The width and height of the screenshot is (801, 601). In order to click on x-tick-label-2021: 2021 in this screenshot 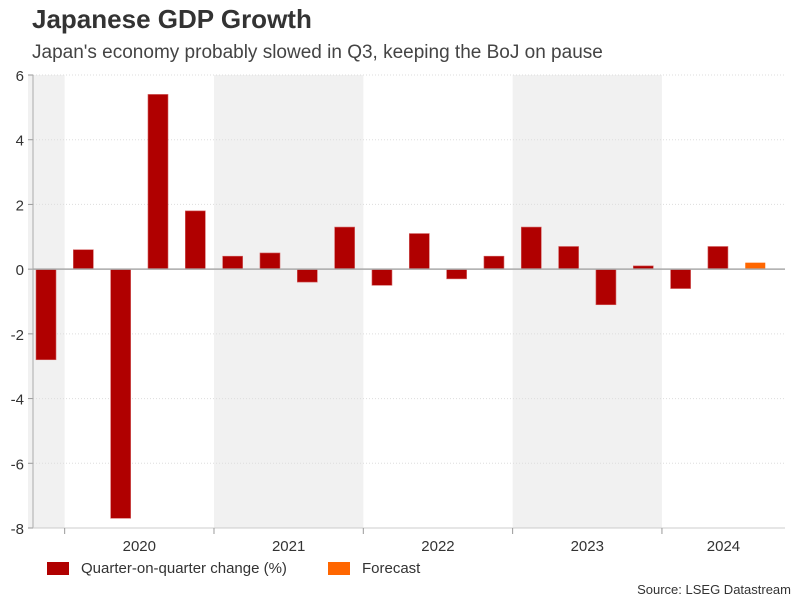, I will do `click(288, 546)`.